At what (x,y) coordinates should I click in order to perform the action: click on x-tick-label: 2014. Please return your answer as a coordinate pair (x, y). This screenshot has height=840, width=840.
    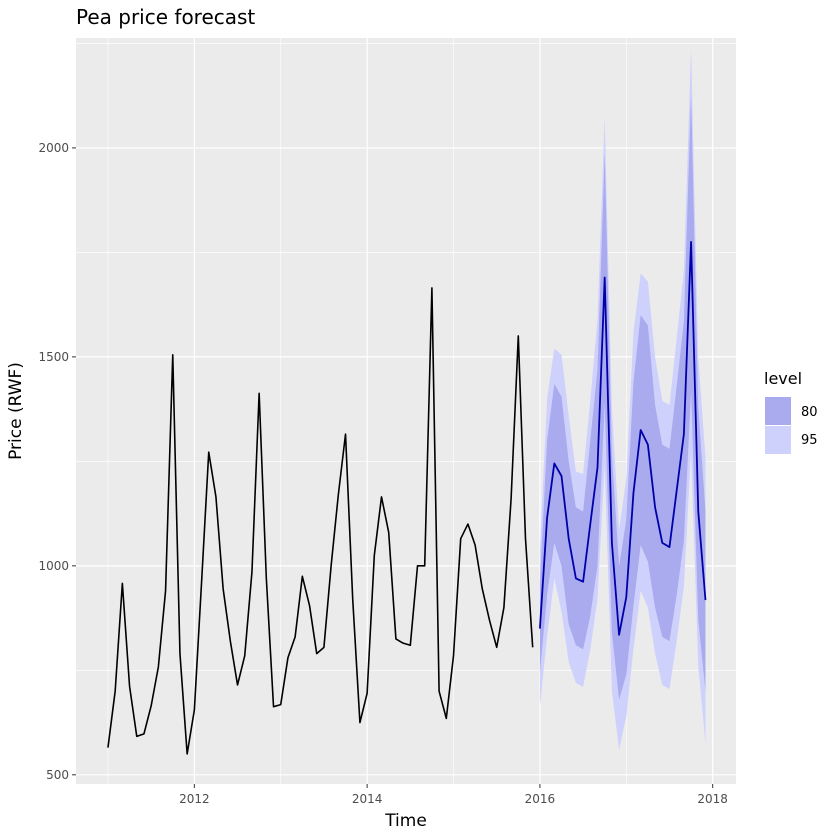
    Looking at the image, I should click on (367, 799).